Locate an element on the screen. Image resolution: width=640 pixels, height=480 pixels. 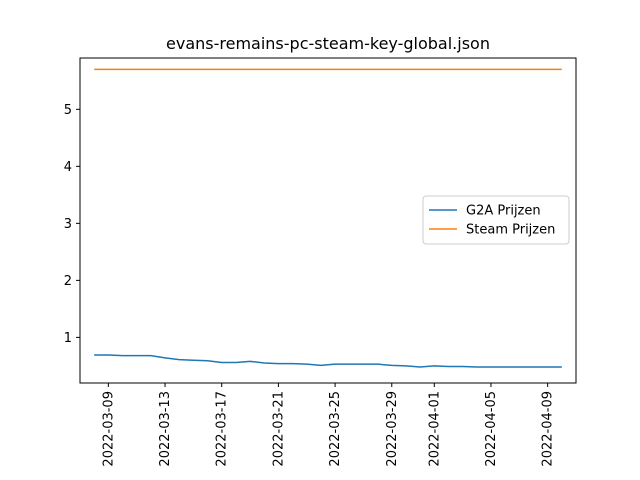
chart-title: evans-remains-pc-steam-key-global.json is located at coordinates (328, 43).